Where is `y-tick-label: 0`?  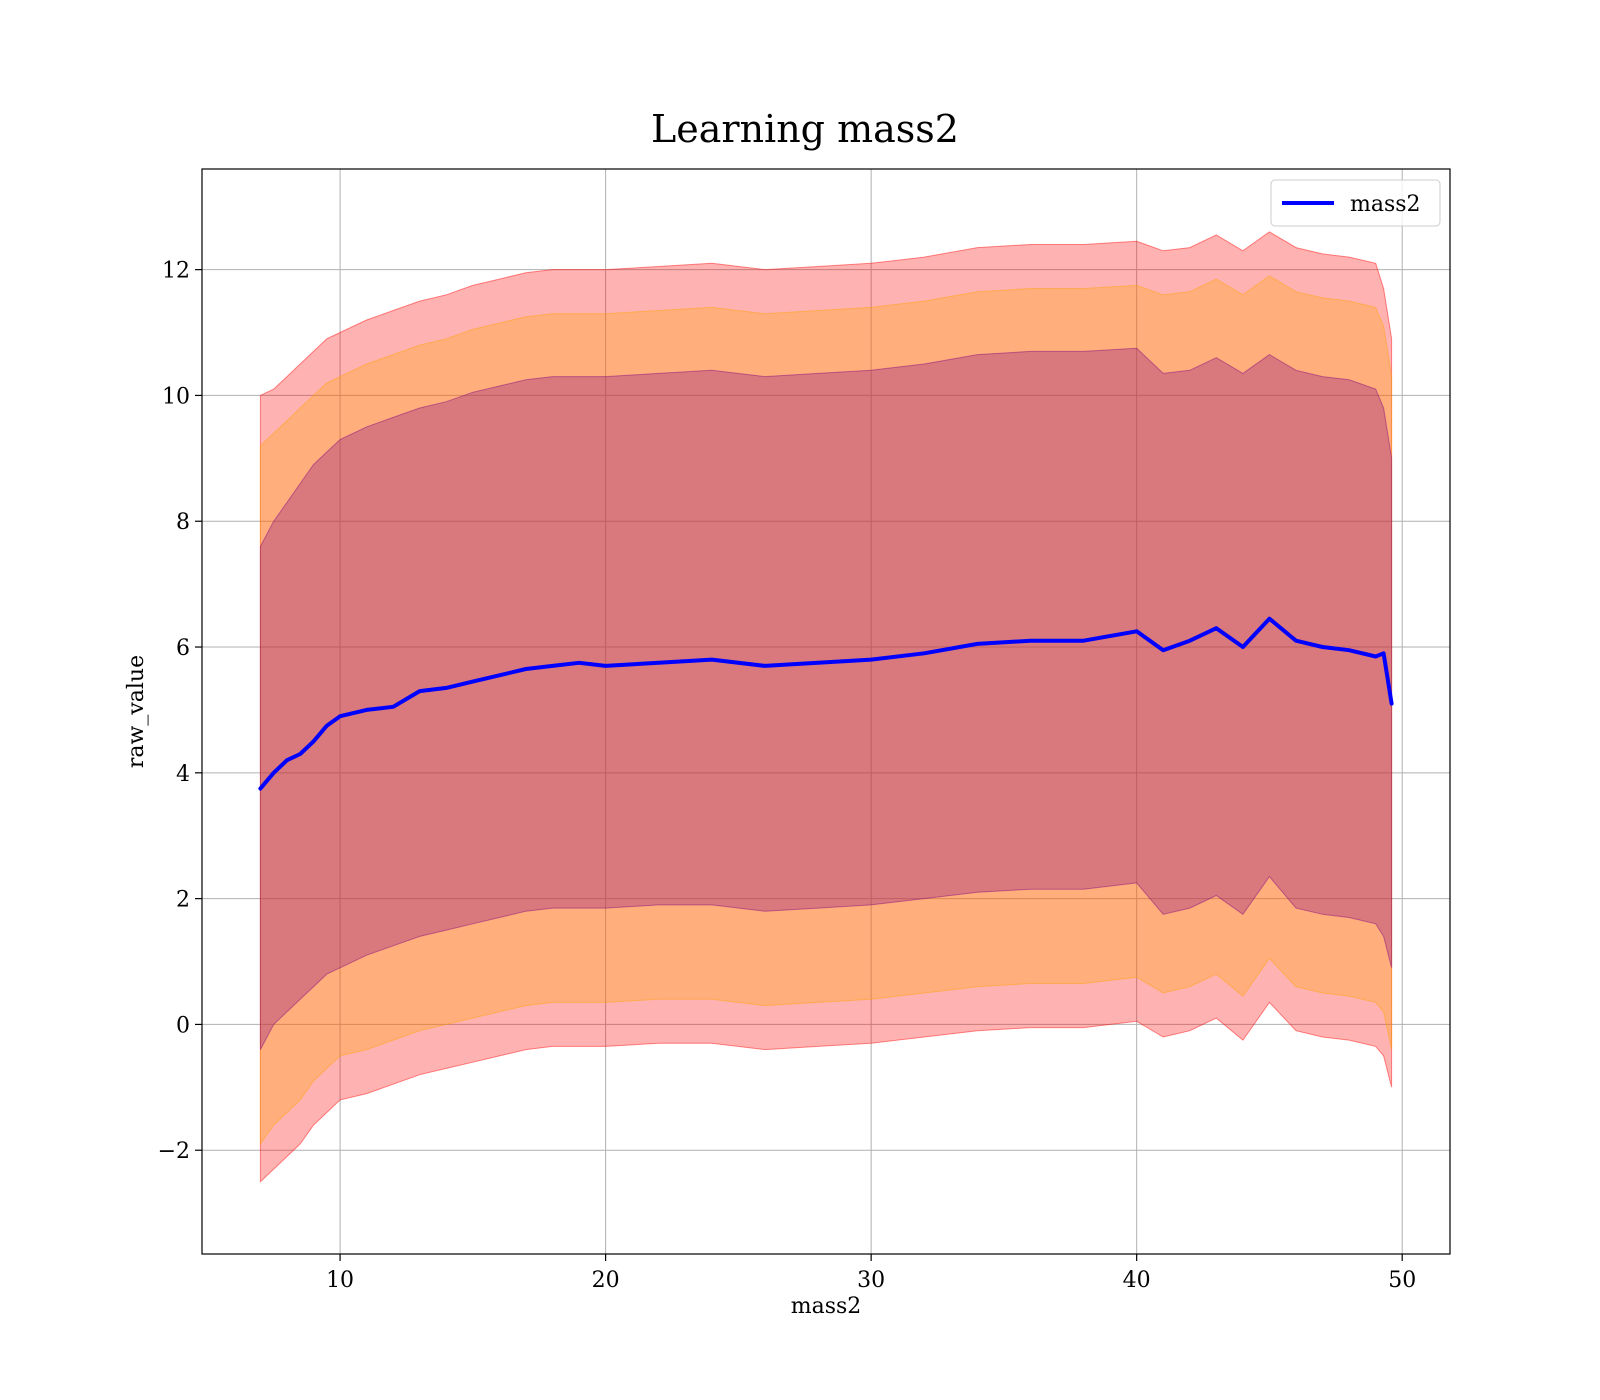
y-tick-label: 0 is located at coordinates (183, 1025).